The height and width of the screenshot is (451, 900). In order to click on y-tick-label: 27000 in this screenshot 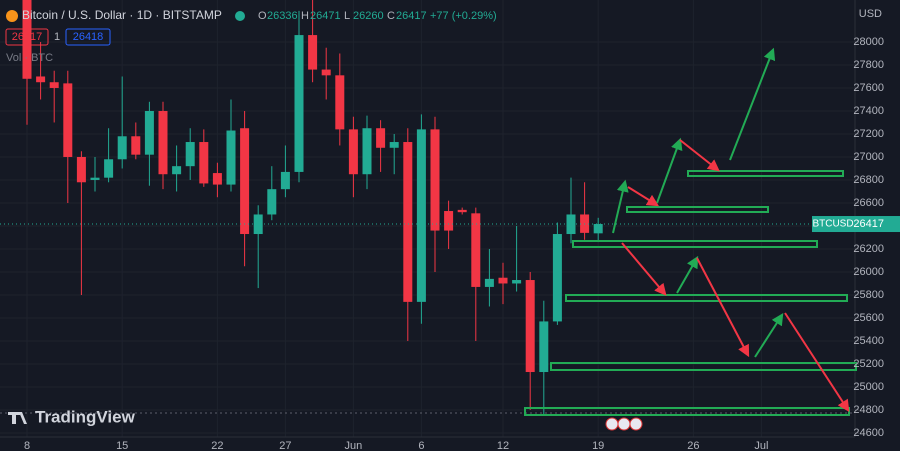, I will do `click(868, 157)`.